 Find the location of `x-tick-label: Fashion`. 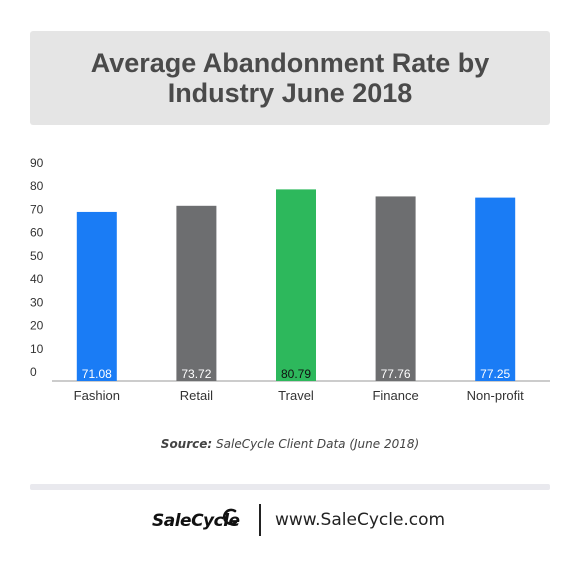

x-tick-label: Fashion is located at coordinates (97, 395).